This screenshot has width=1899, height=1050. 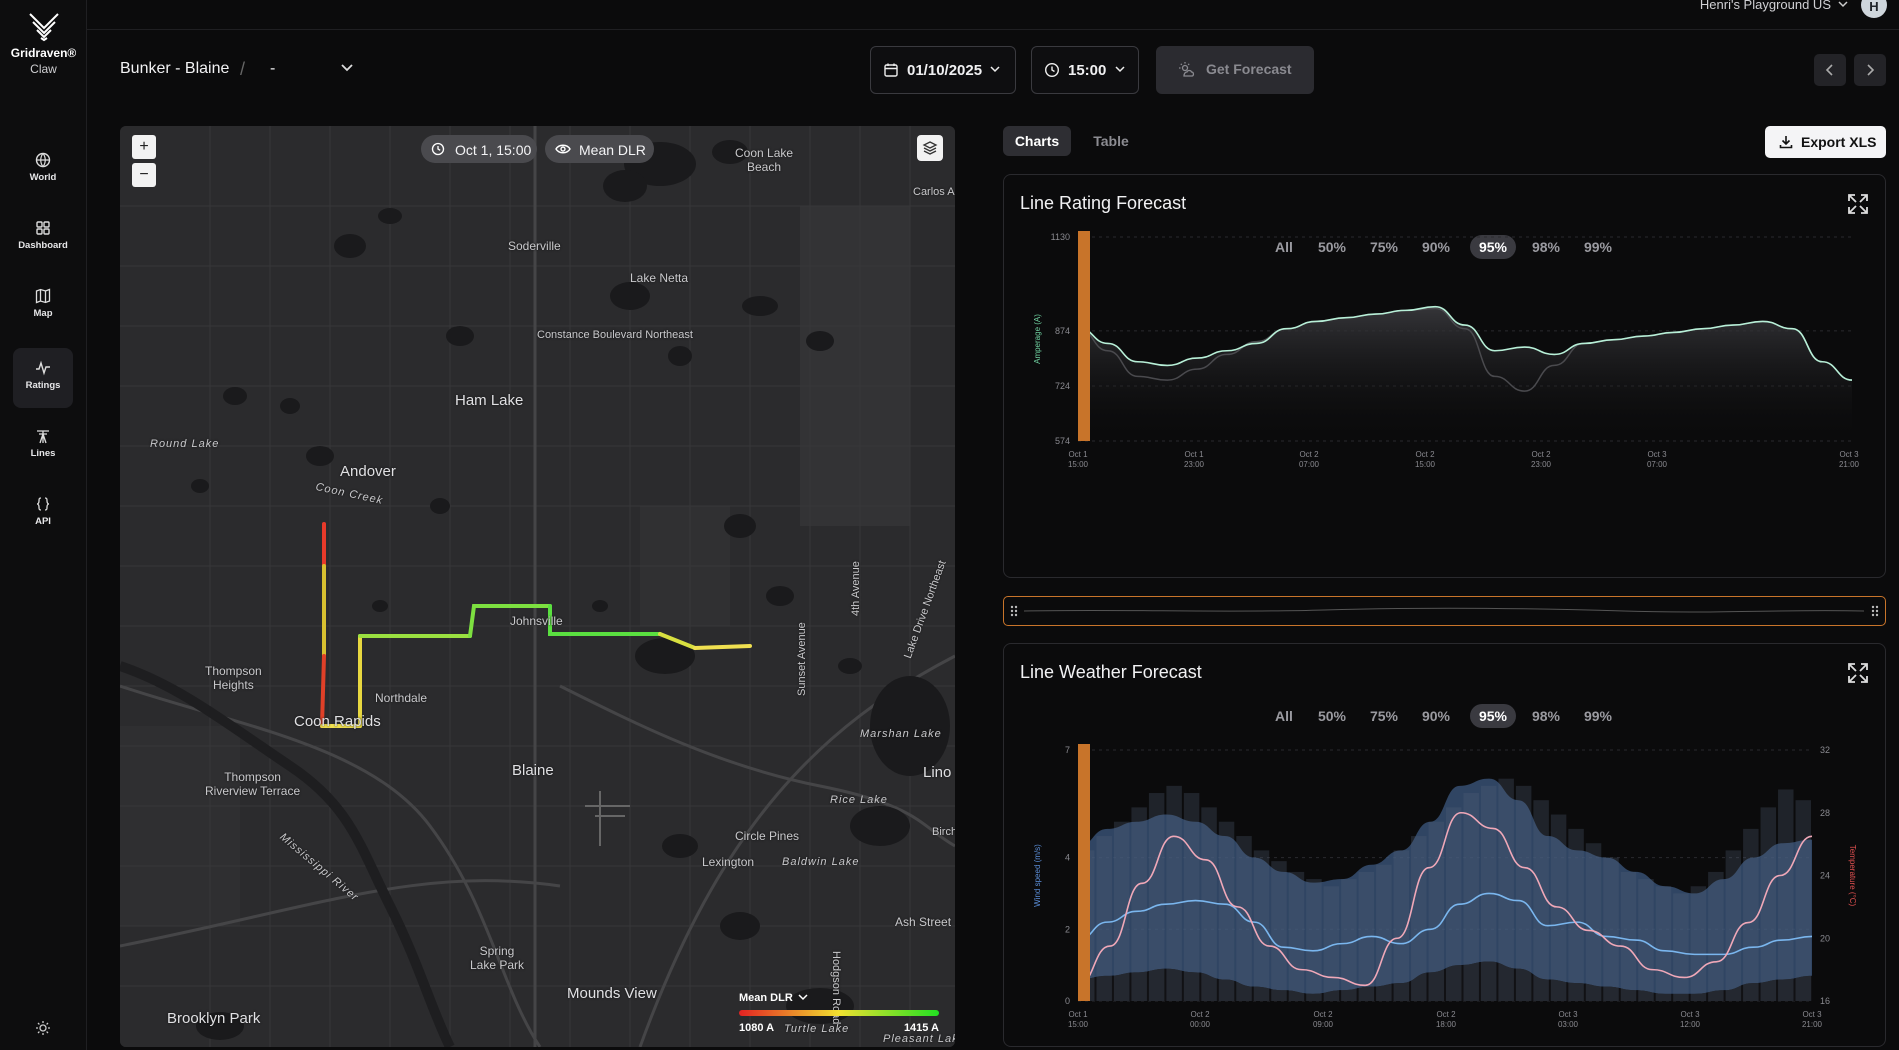 What do you see at coordinates (1111, 141) in the screenshot?
I see `tab-table: Table` at bounding box center [1111, 141].